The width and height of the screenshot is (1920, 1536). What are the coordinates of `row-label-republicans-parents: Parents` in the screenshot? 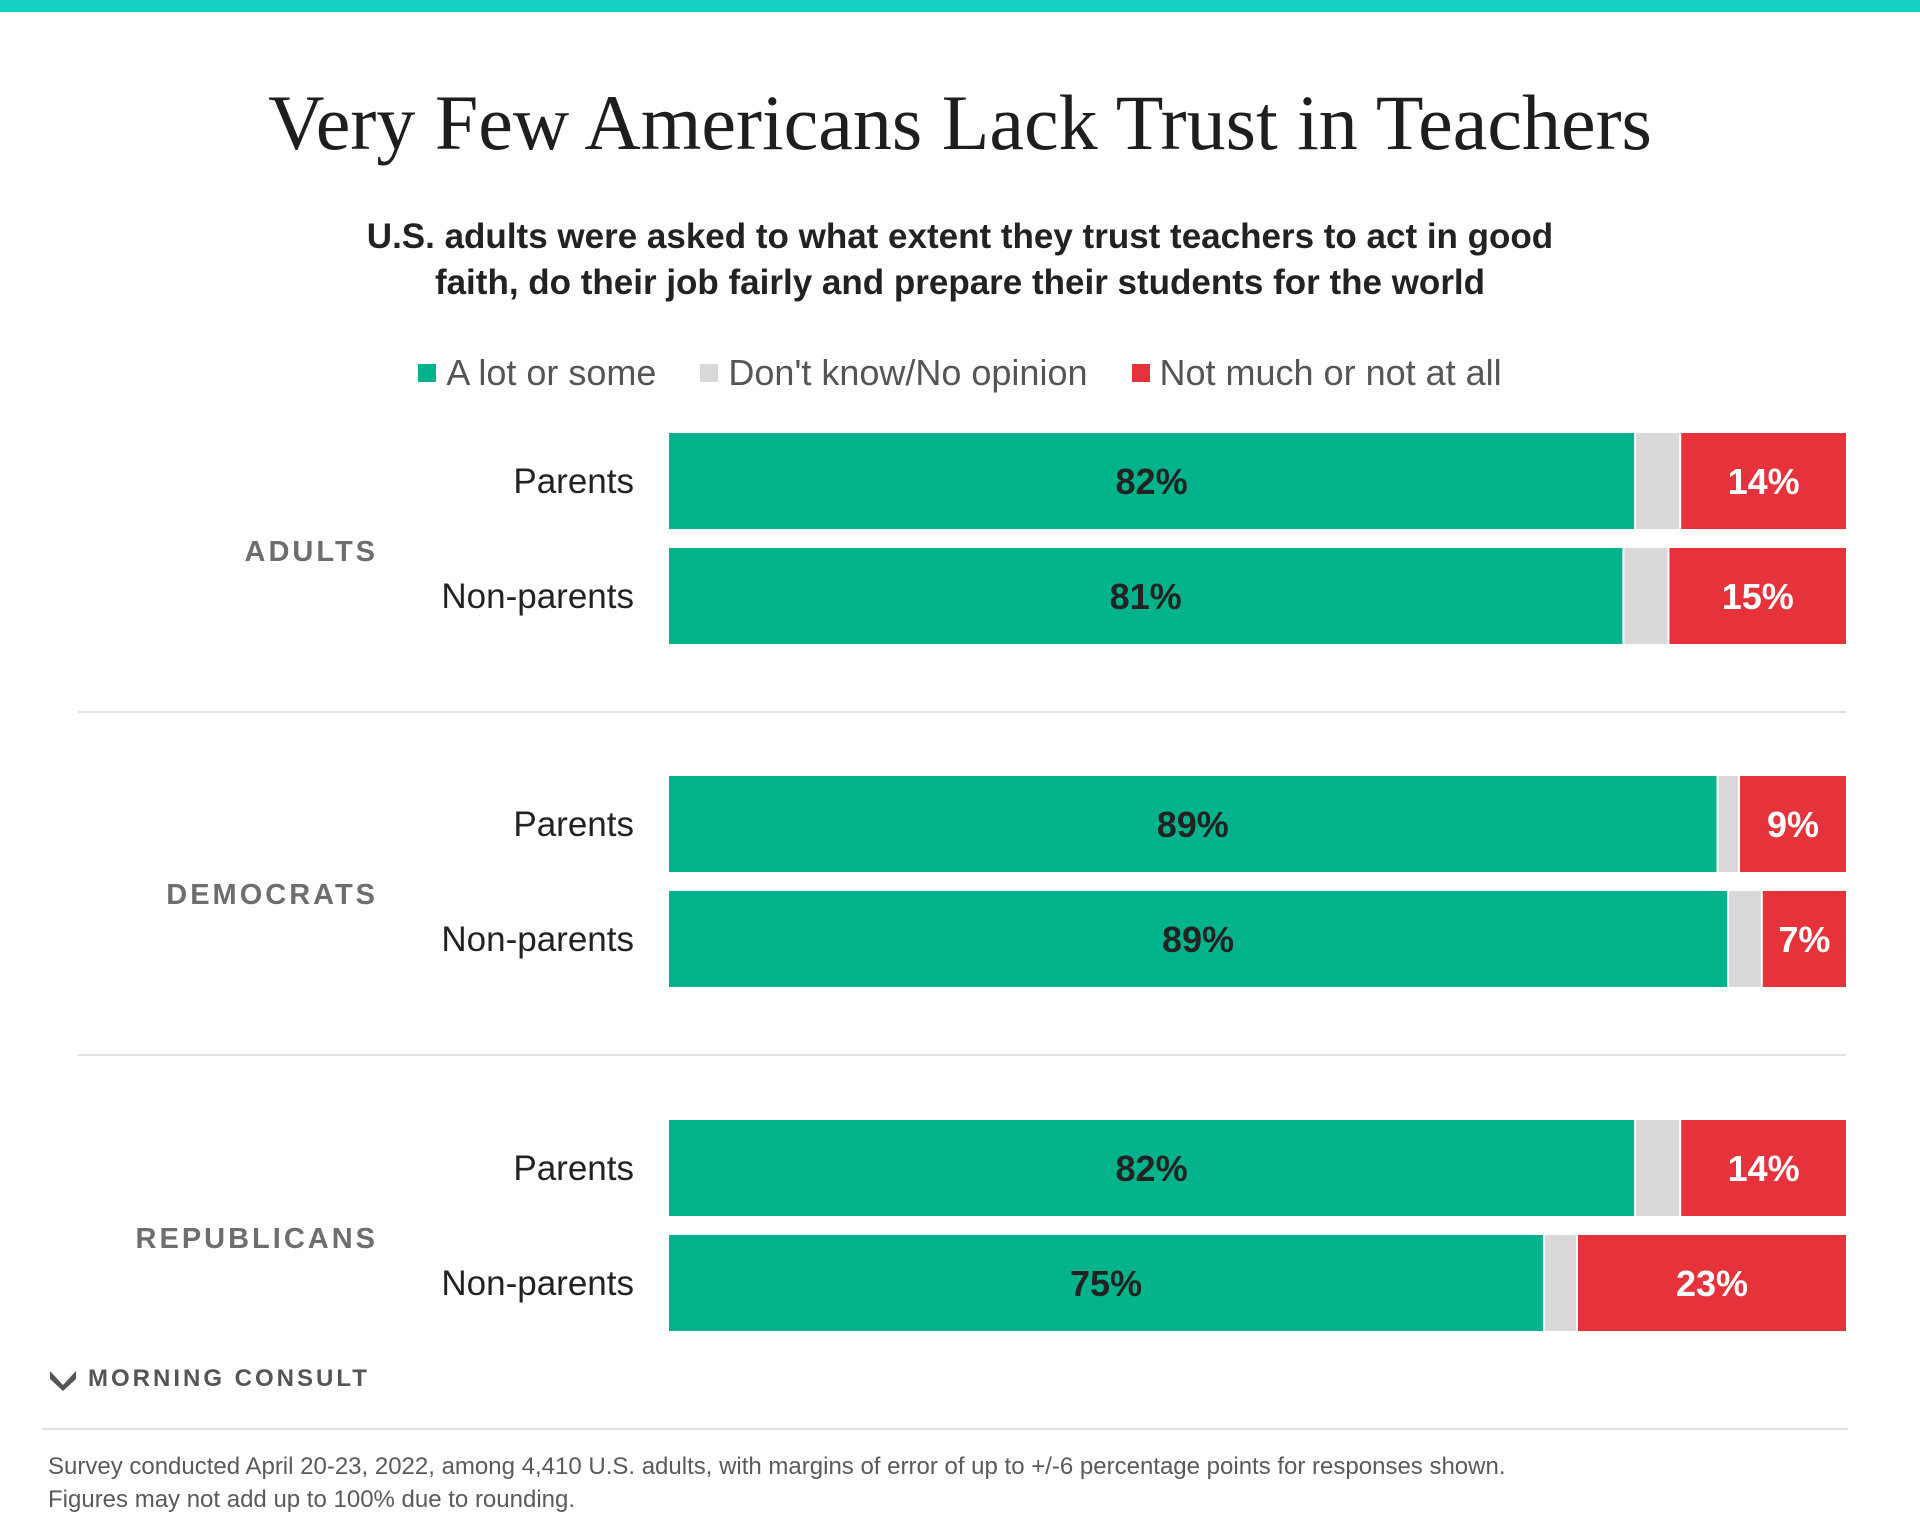 It's located at (573, 1168).